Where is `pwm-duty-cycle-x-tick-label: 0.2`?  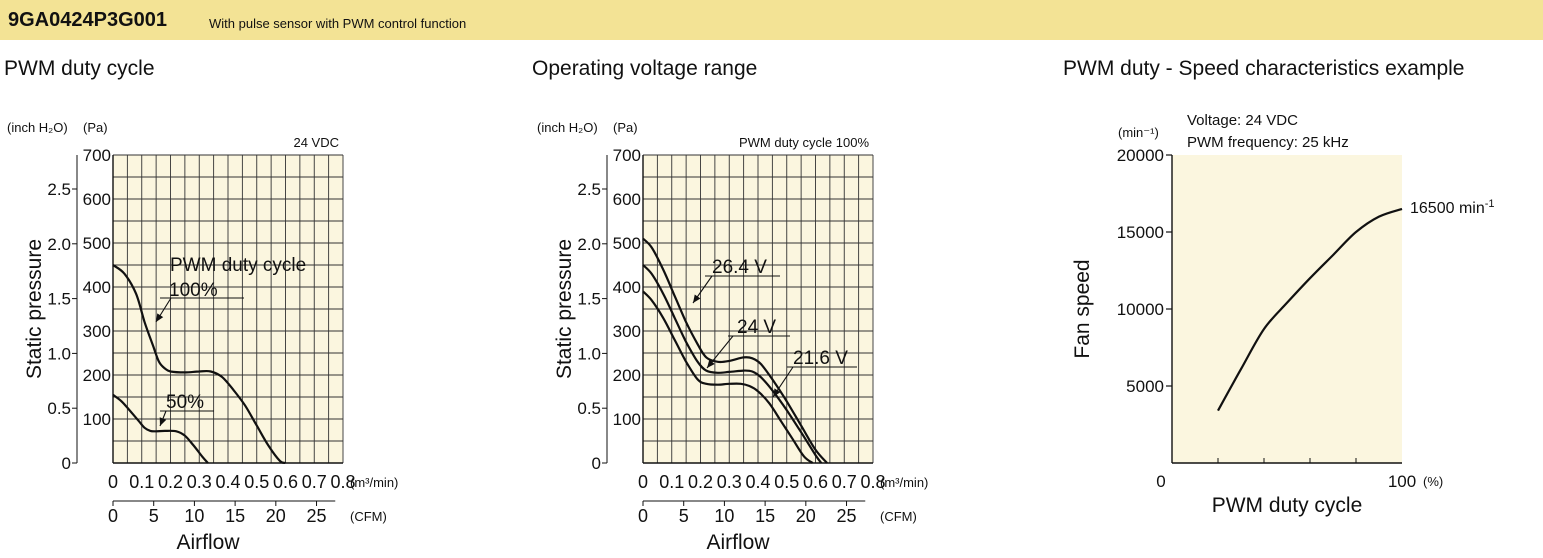
pwm-duty-cycle-x-tick-label: 0.2 is located at coordinates (170, 482).